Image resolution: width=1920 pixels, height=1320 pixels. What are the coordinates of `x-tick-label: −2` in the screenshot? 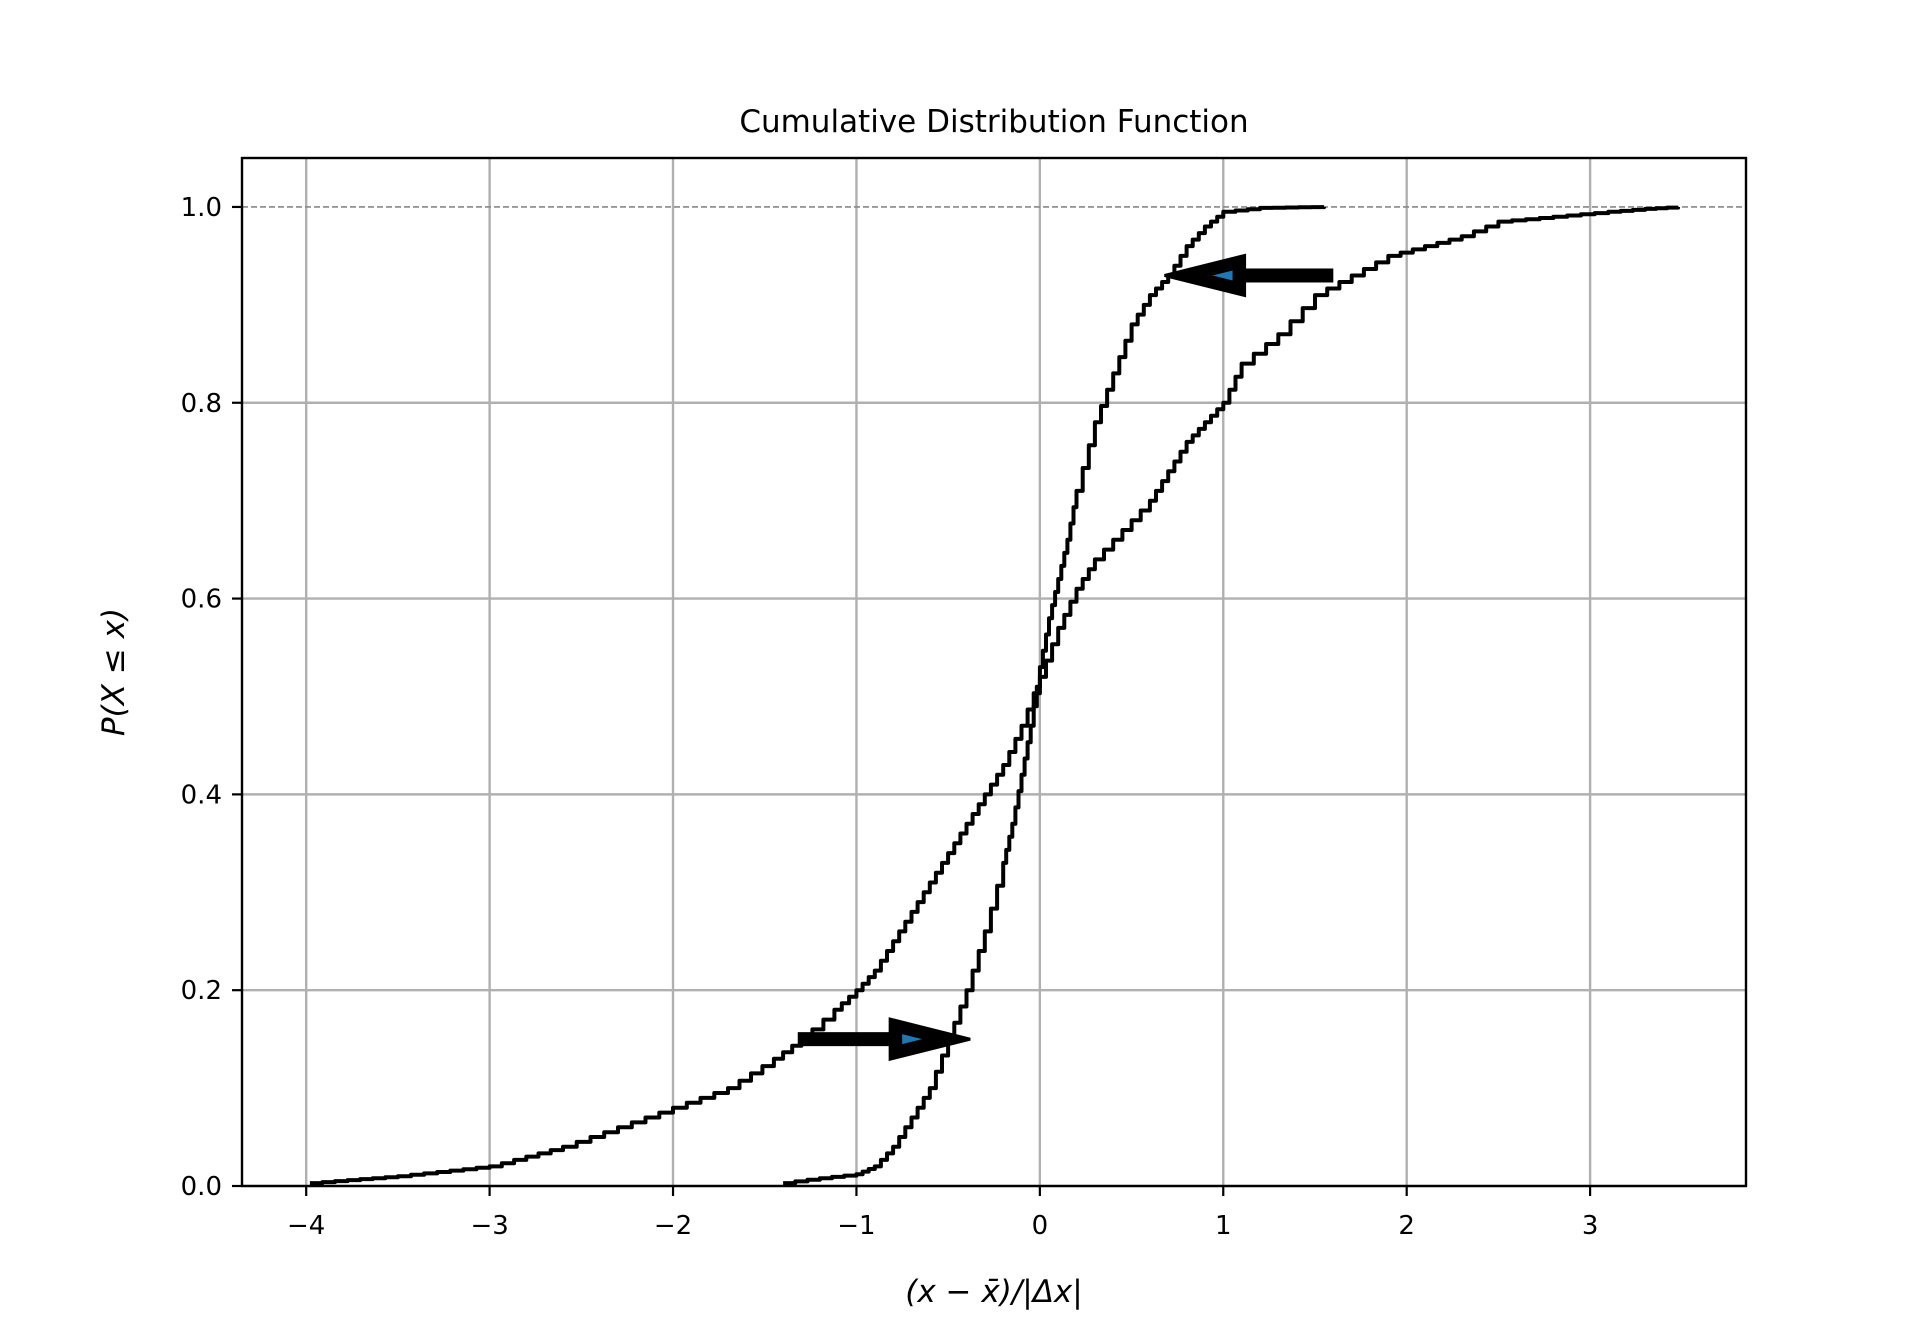 It's located at (673, 1226).